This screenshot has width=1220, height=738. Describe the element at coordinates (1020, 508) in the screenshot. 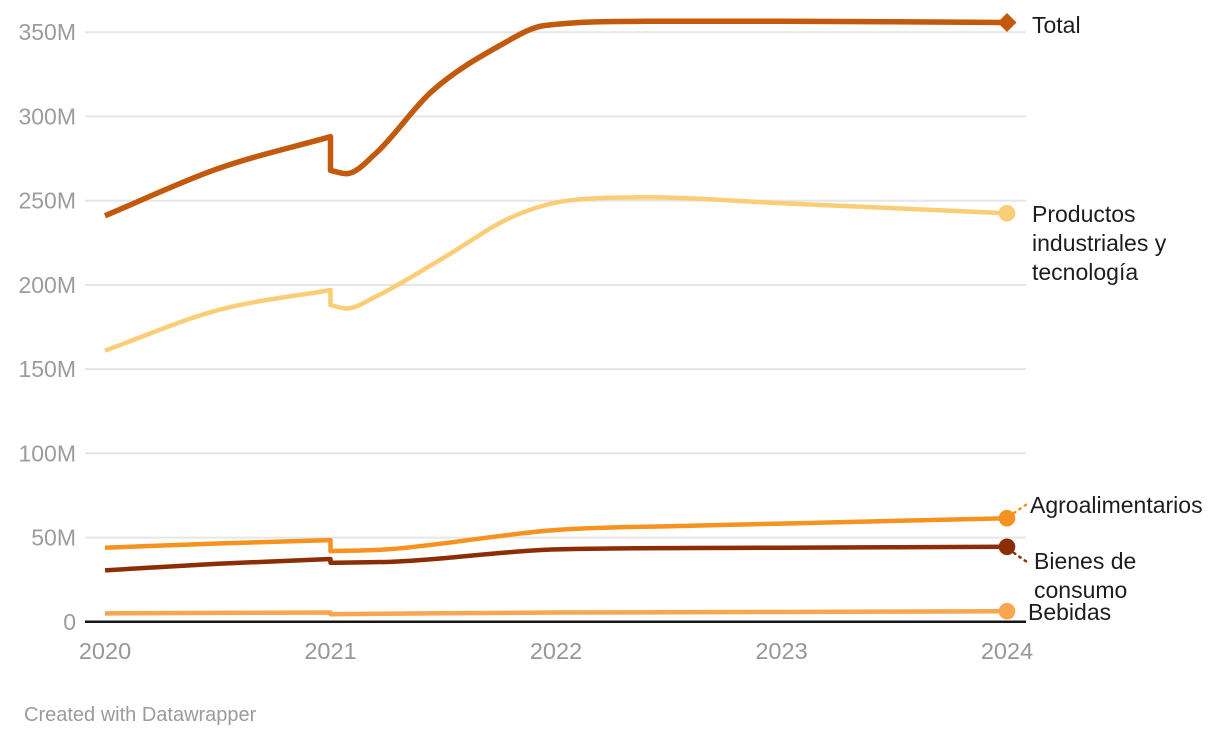

I see `leader-line-agroalimentarios` at that location.